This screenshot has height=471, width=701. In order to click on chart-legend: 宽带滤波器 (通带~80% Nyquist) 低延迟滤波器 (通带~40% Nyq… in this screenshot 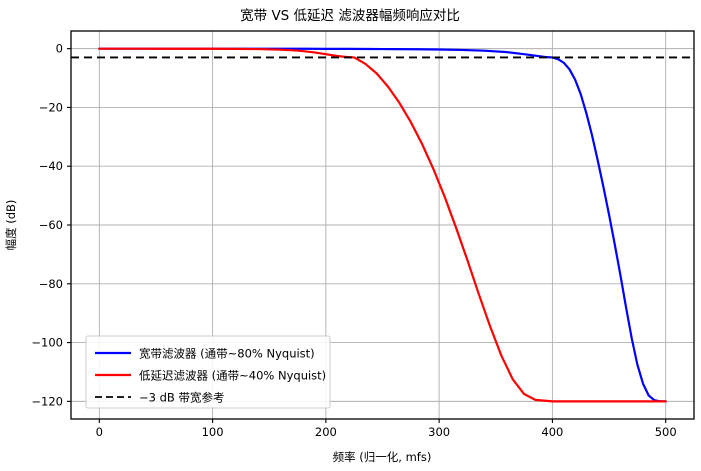, I will do `click(208, 372)`.